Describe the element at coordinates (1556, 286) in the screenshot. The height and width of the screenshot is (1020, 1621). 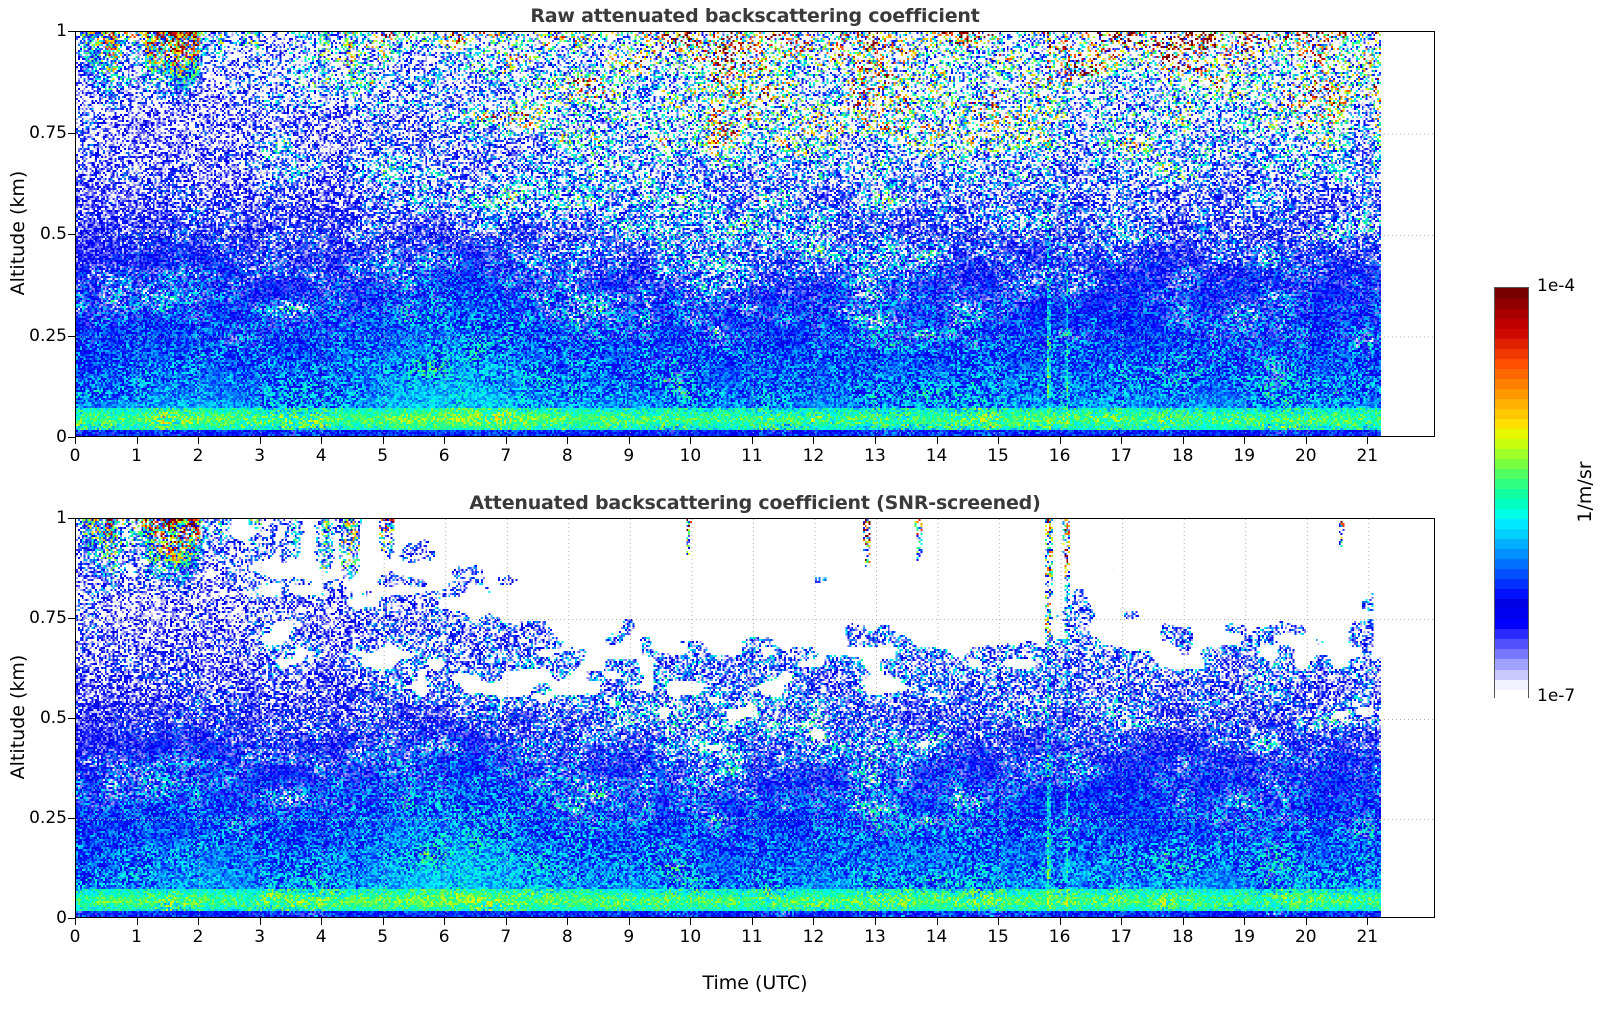
I see `colorbar-max-label: 1e-4` at that location.